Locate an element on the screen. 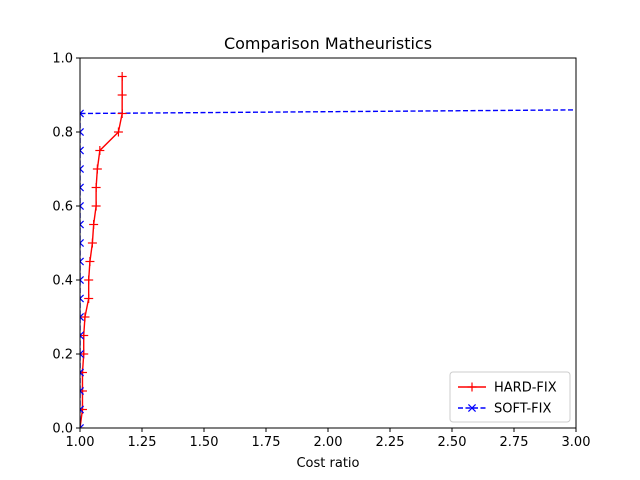 This screenshot has width=640, height=480. legend-marker-hard-fix is located at coordinates (472, 387).